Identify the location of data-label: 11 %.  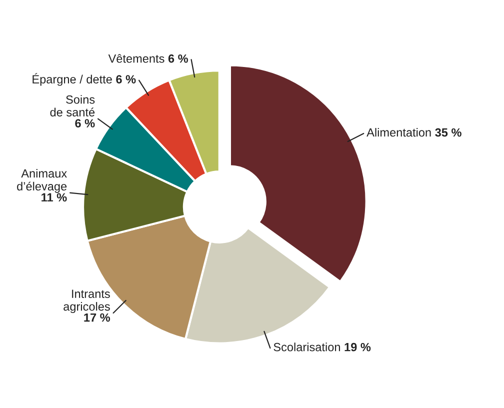
(54, 197).